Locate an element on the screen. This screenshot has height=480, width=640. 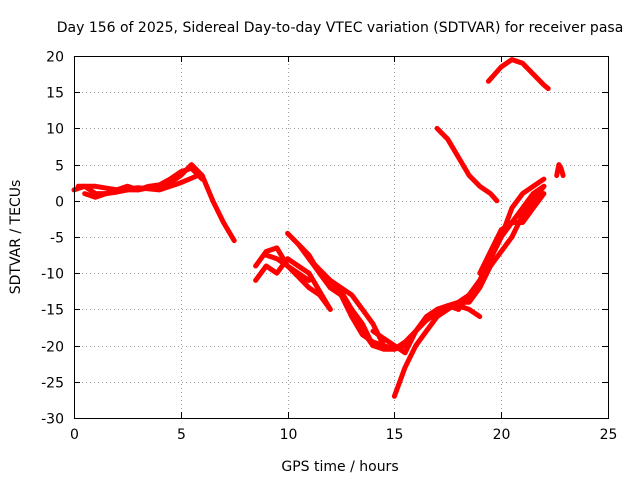
y-tick-label: -15 is located at coordinates (52, 311).